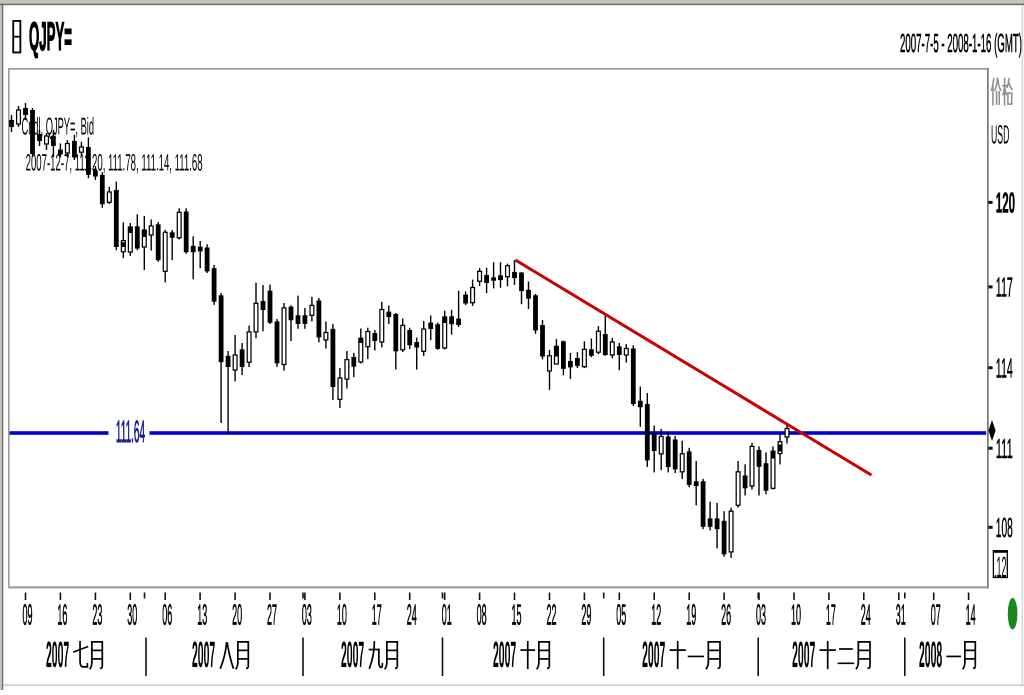  Describe the element at coordinates (971, 615) in the screenshot. I see `svg-text: 14` at that location.